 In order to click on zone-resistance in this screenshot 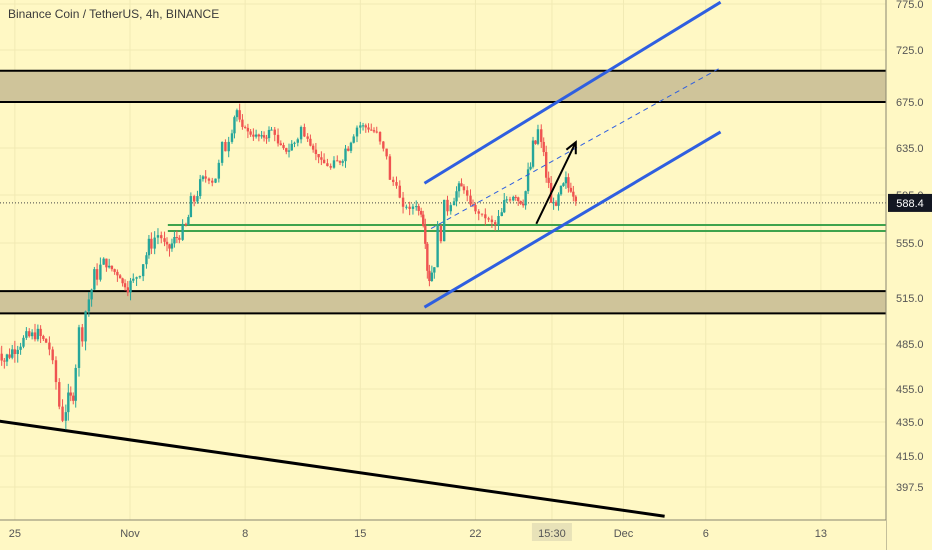, I will do `click(443, 86)`.